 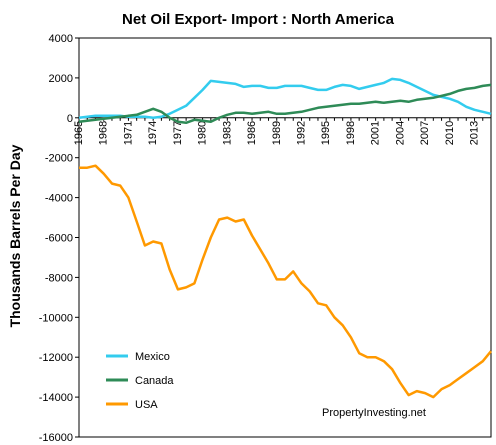 I want to click on x-tick-label: 2013, so click(x=475, y=133).